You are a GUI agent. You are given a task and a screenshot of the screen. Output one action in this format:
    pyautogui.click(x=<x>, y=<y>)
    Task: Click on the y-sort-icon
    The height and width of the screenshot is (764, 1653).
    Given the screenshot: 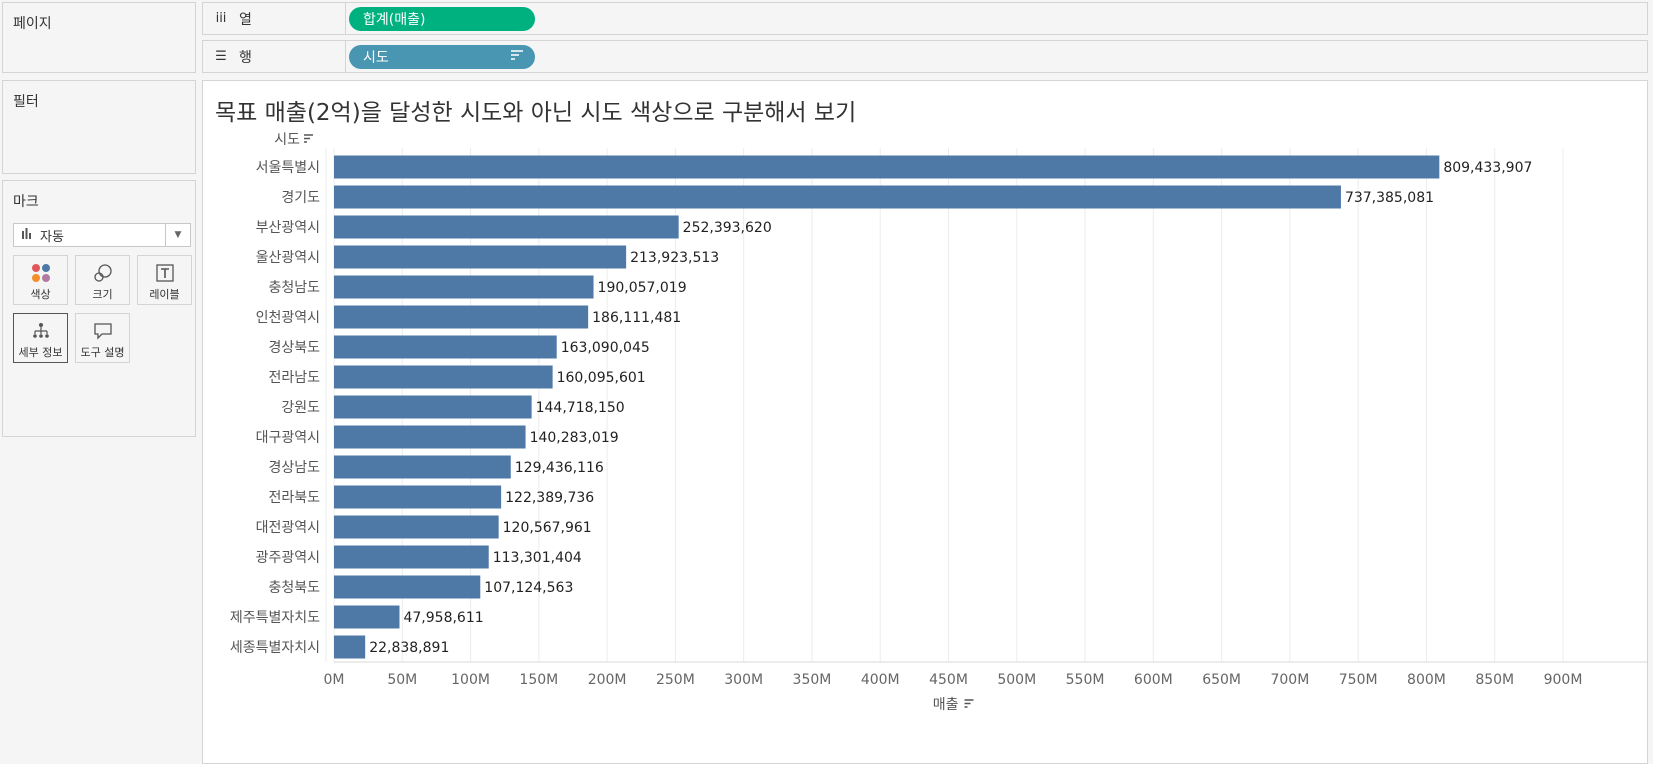 What is the action you would take?
    pyautogui.click(x=308, y=138)
    